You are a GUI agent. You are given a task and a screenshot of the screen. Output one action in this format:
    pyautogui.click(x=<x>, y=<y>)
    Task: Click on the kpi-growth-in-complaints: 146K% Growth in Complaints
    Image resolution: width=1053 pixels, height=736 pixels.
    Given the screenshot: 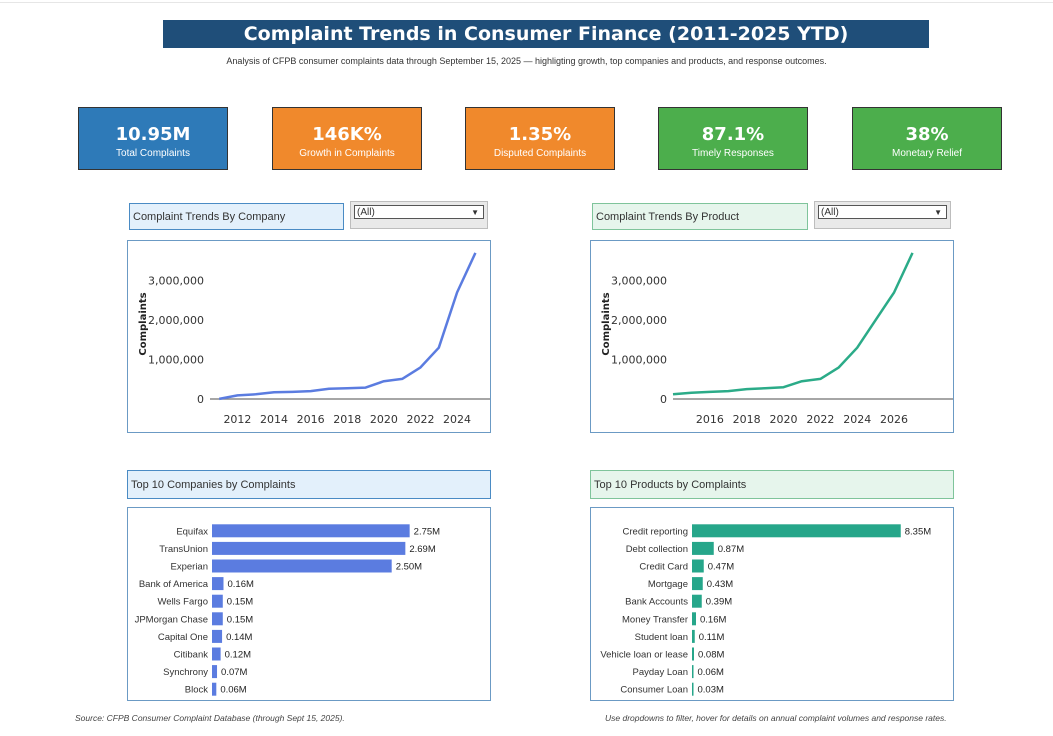 What is the action you would take?
    pyautogui.click(x=347, y=138)
    